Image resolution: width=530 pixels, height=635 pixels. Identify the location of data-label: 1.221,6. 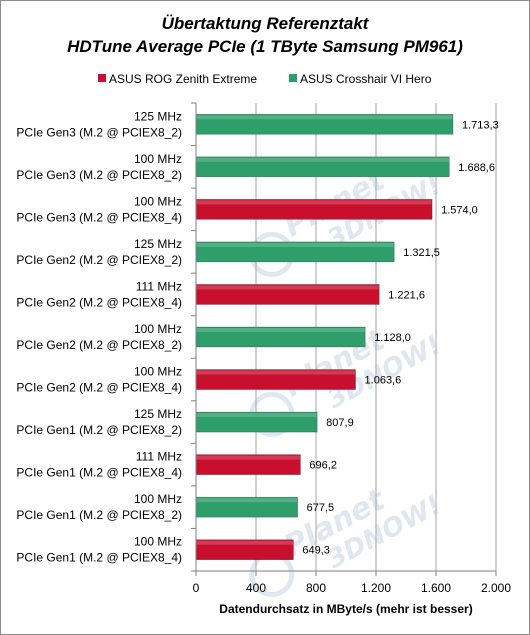
(406, 295).